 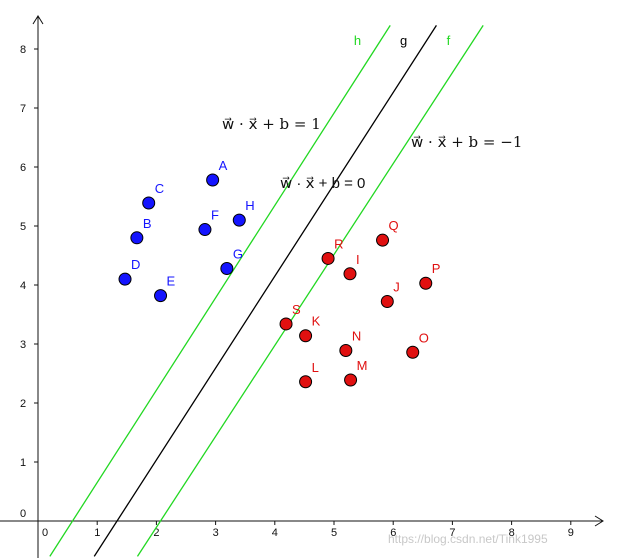 I want to click on point-label-O: O, so click(x=424, y=337).